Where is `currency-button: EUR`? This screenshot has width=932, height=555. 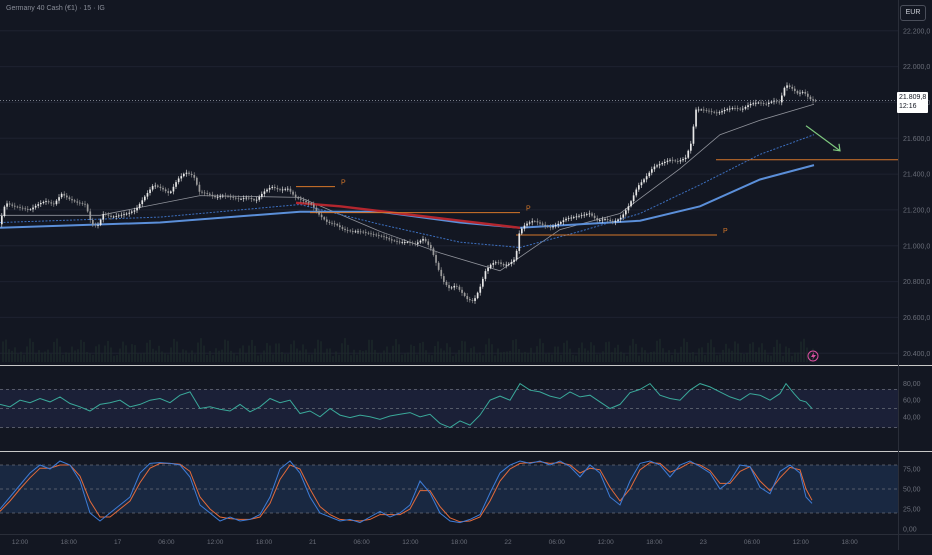 currency-button: EUR is located at coordinates (913, 13).